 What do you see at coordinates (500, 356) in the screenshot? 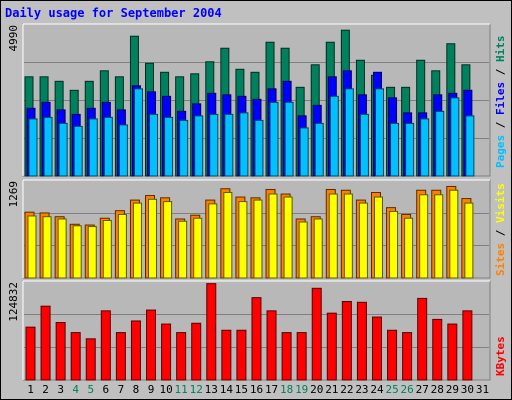
I see `legend-kbytes: KBytes` at bounding box center [500, 356].